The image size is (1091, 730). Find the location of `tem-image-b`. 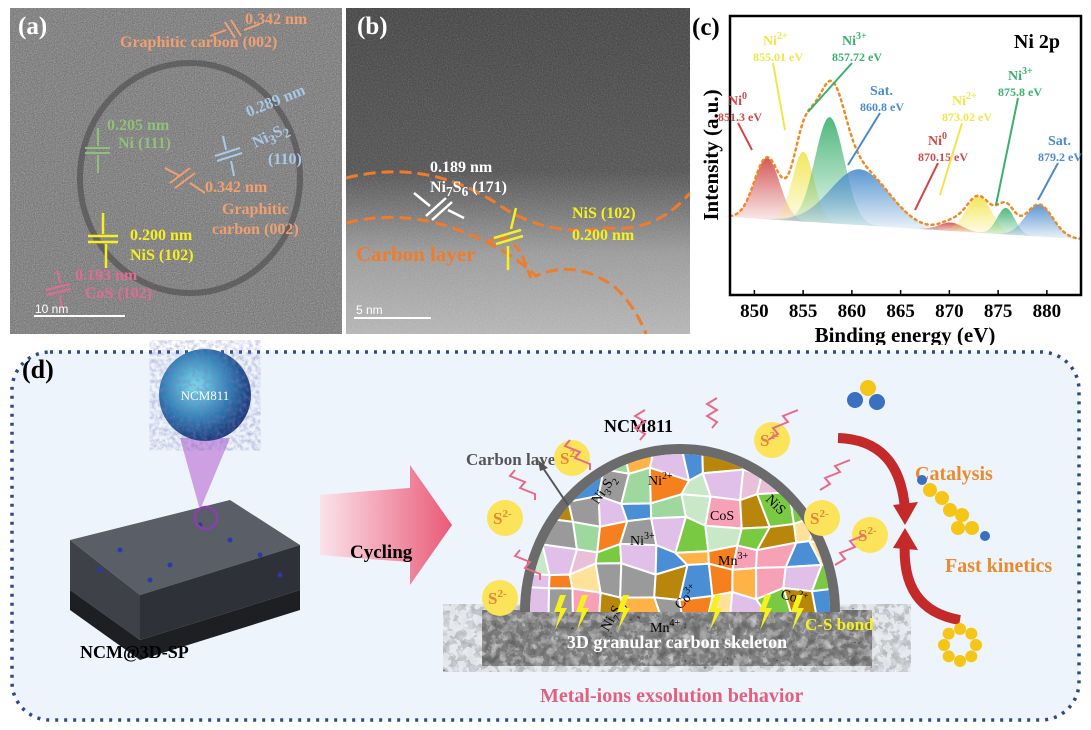

tem-image-b is located at coordinates (518, 171).